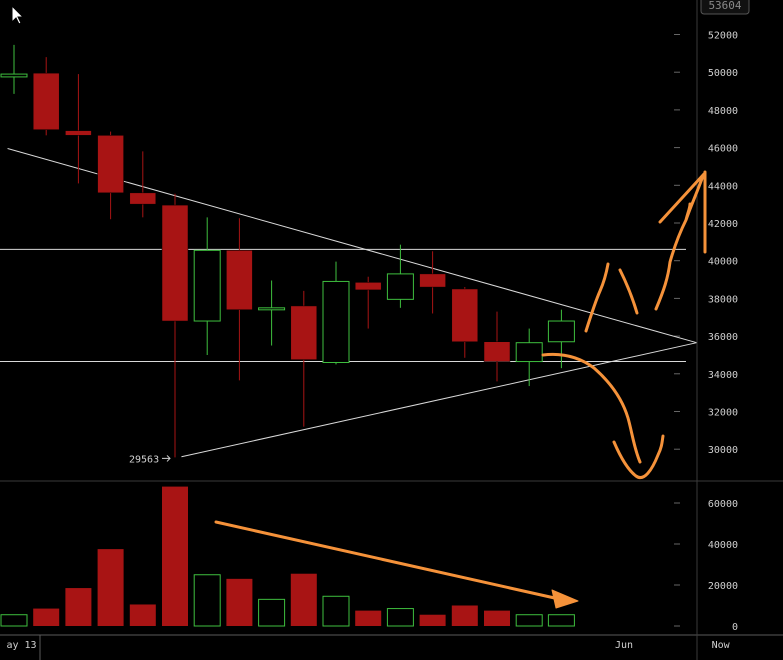 The image size is (783, 660). What do you see at coordinates (735, 627) in the screenshot?
I see `volume-tick-label: 0` at bounding box center [735, 627].